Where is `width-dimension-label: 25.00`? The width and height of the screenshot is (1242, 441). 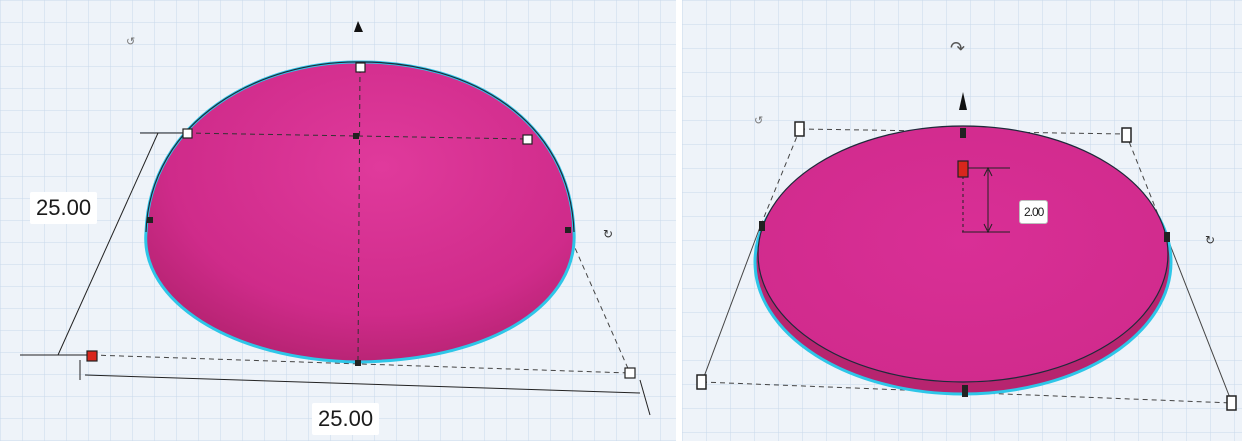 width-dimension-label: 25.00 is located at coordinates (346, 419).